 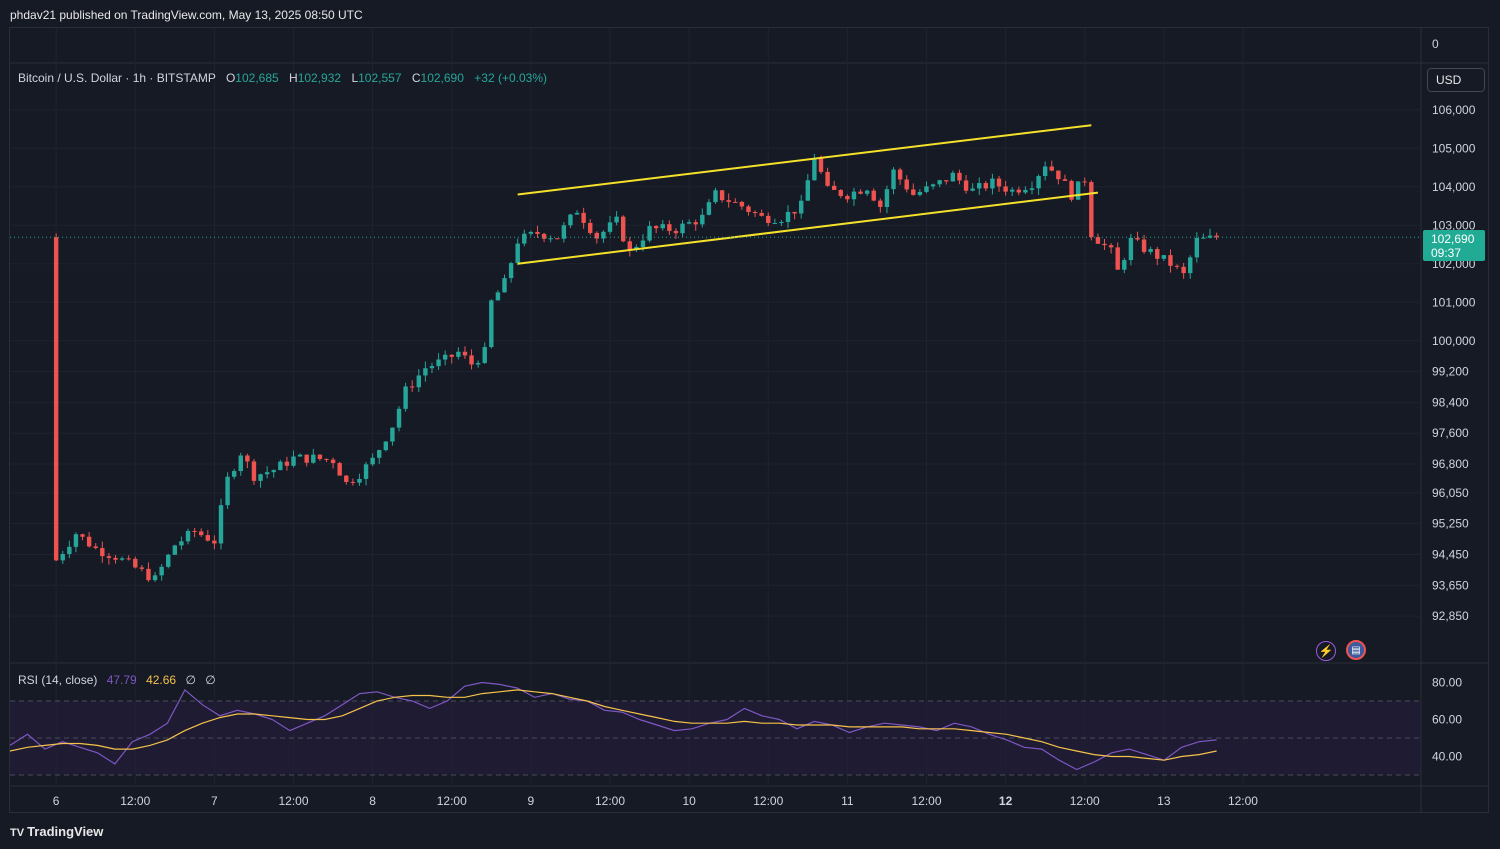 What do you see at coordinates (17, 833) in the screenshot?
I see `tradingview-logo-icon: TV` at bounding box center [17, 833].